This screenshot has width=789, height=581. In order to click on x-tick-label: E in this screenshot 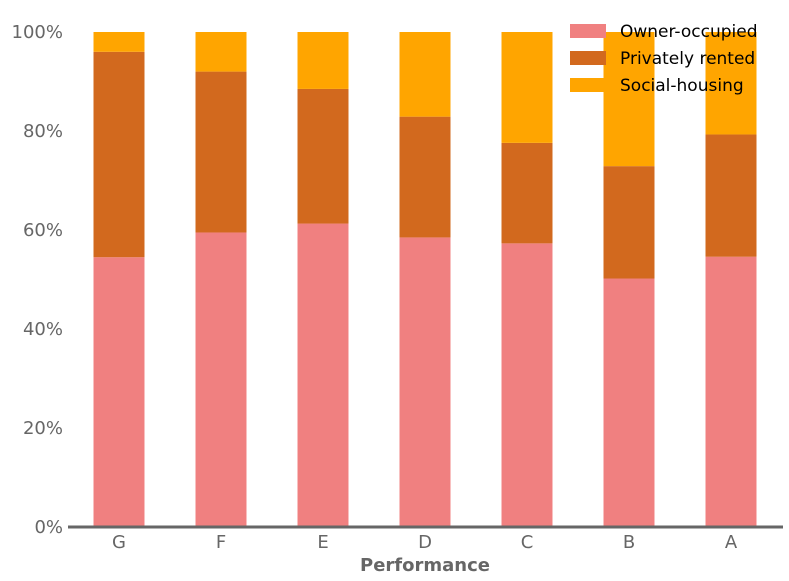, I will do `click(322, 542)`.